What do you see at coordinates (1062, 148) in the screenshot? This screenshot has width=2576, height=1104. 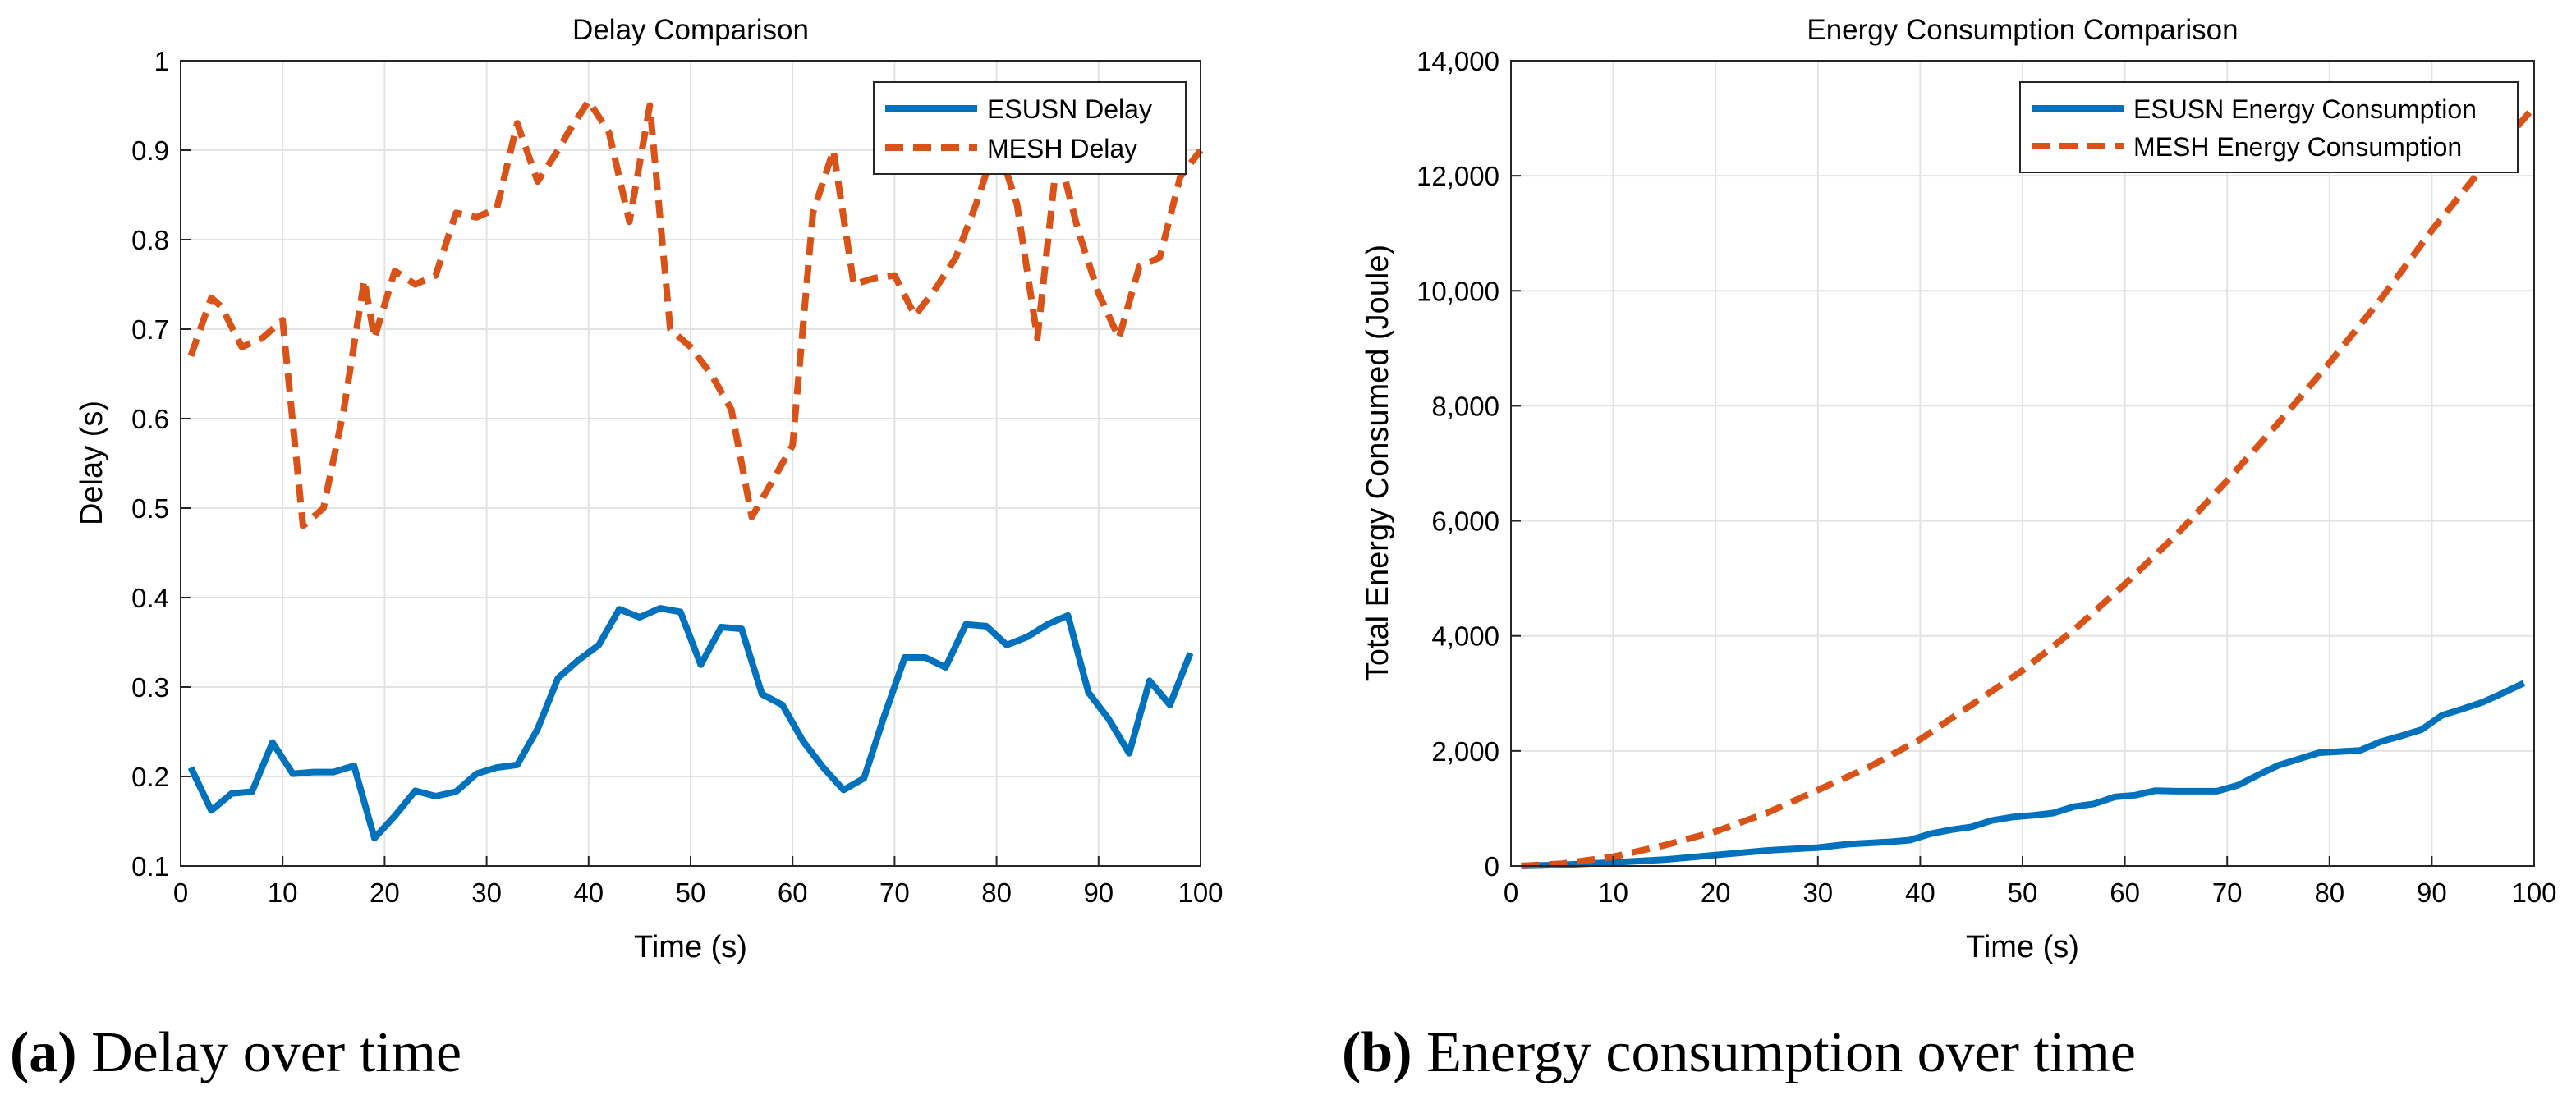 I see `legend-label-mesh-delay: MESH Delay` at bounding box center [1062, 148].